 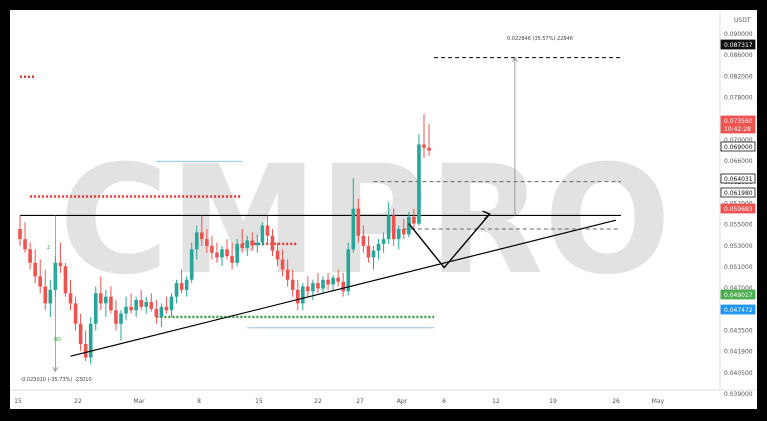 What do you see at coordinates (742, 20) in the screenshot?
I see `currency-label: USDT` at bounding box center [742, 20].